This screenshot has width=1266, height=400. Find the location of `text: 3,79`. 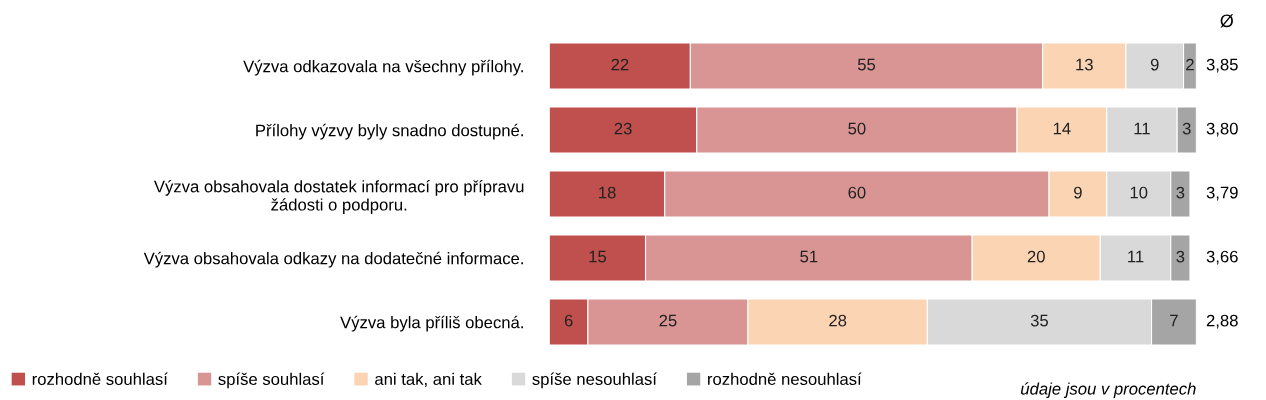

text: 3,79 is located at coordinates (1222, 193).